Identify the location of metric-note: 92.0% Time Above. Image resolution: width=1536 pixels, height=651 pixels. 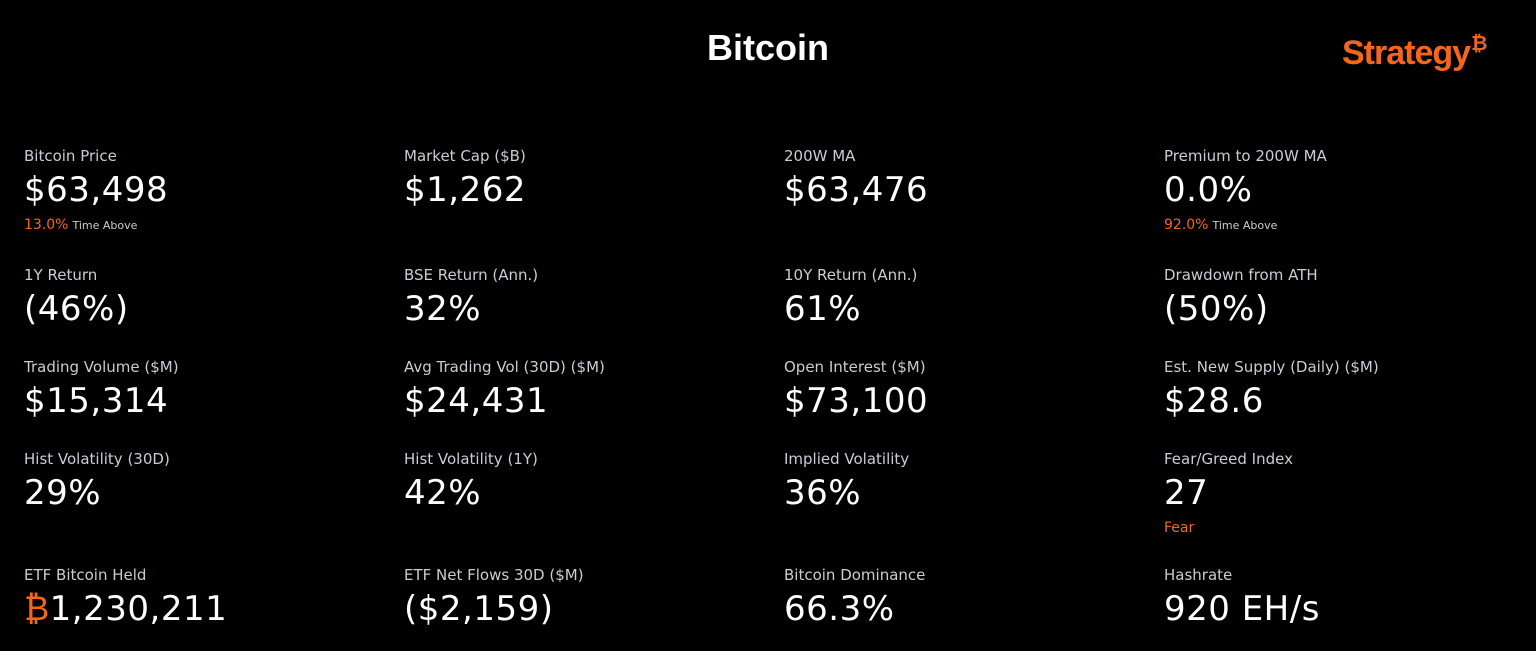
(1220, 225).